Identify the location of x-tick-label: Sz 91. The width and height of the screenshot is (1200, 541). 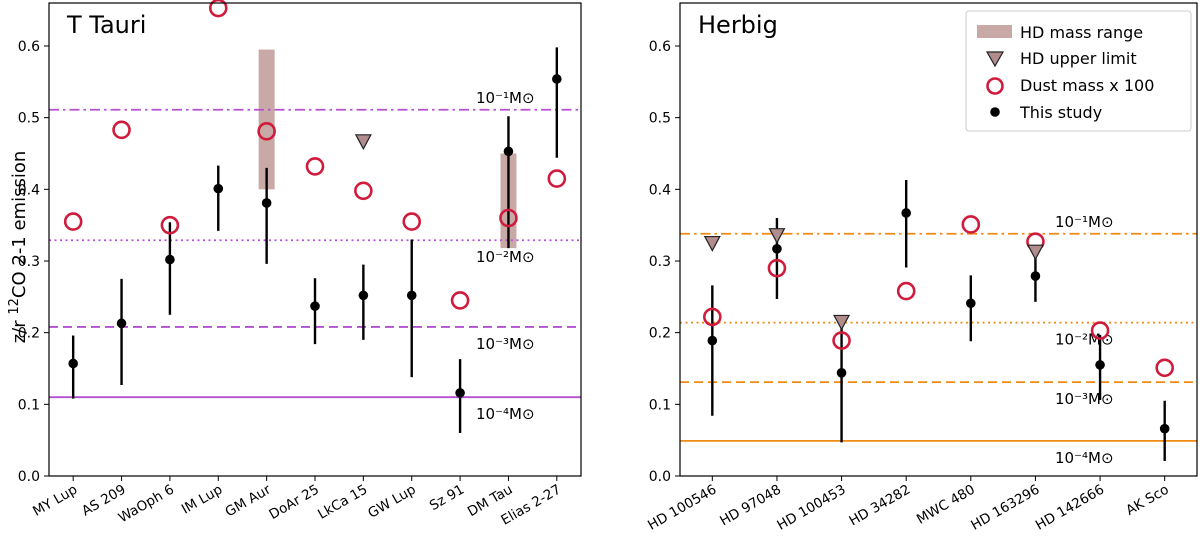
(447, 498).